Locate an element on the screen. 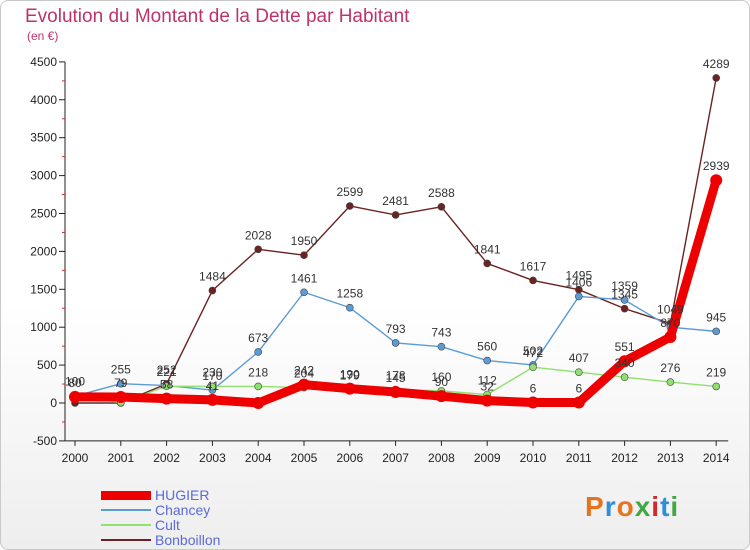 The height and width of the screenshot is (550, 750). data-label: 743 is located at coordinates (441, 333).